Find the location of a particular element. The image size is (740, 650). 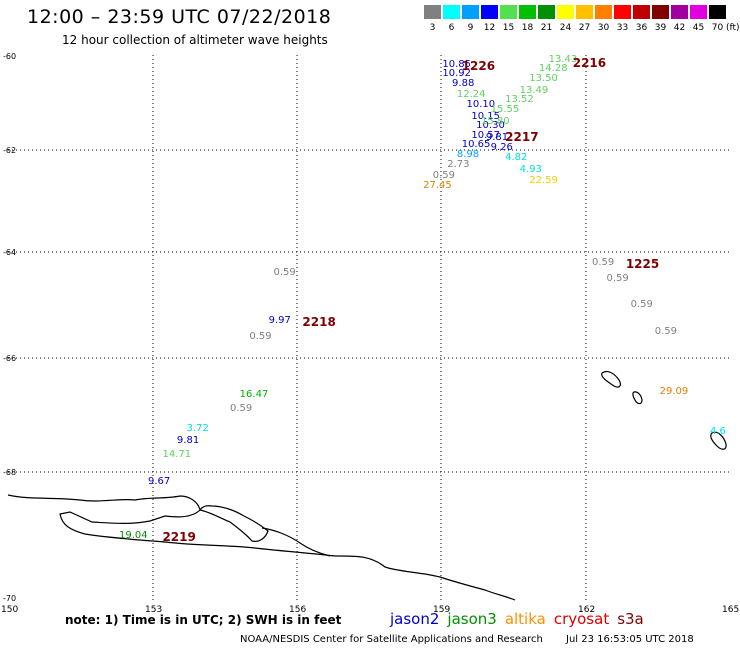

legend-label: 18 is located at coordinates (527, 28).